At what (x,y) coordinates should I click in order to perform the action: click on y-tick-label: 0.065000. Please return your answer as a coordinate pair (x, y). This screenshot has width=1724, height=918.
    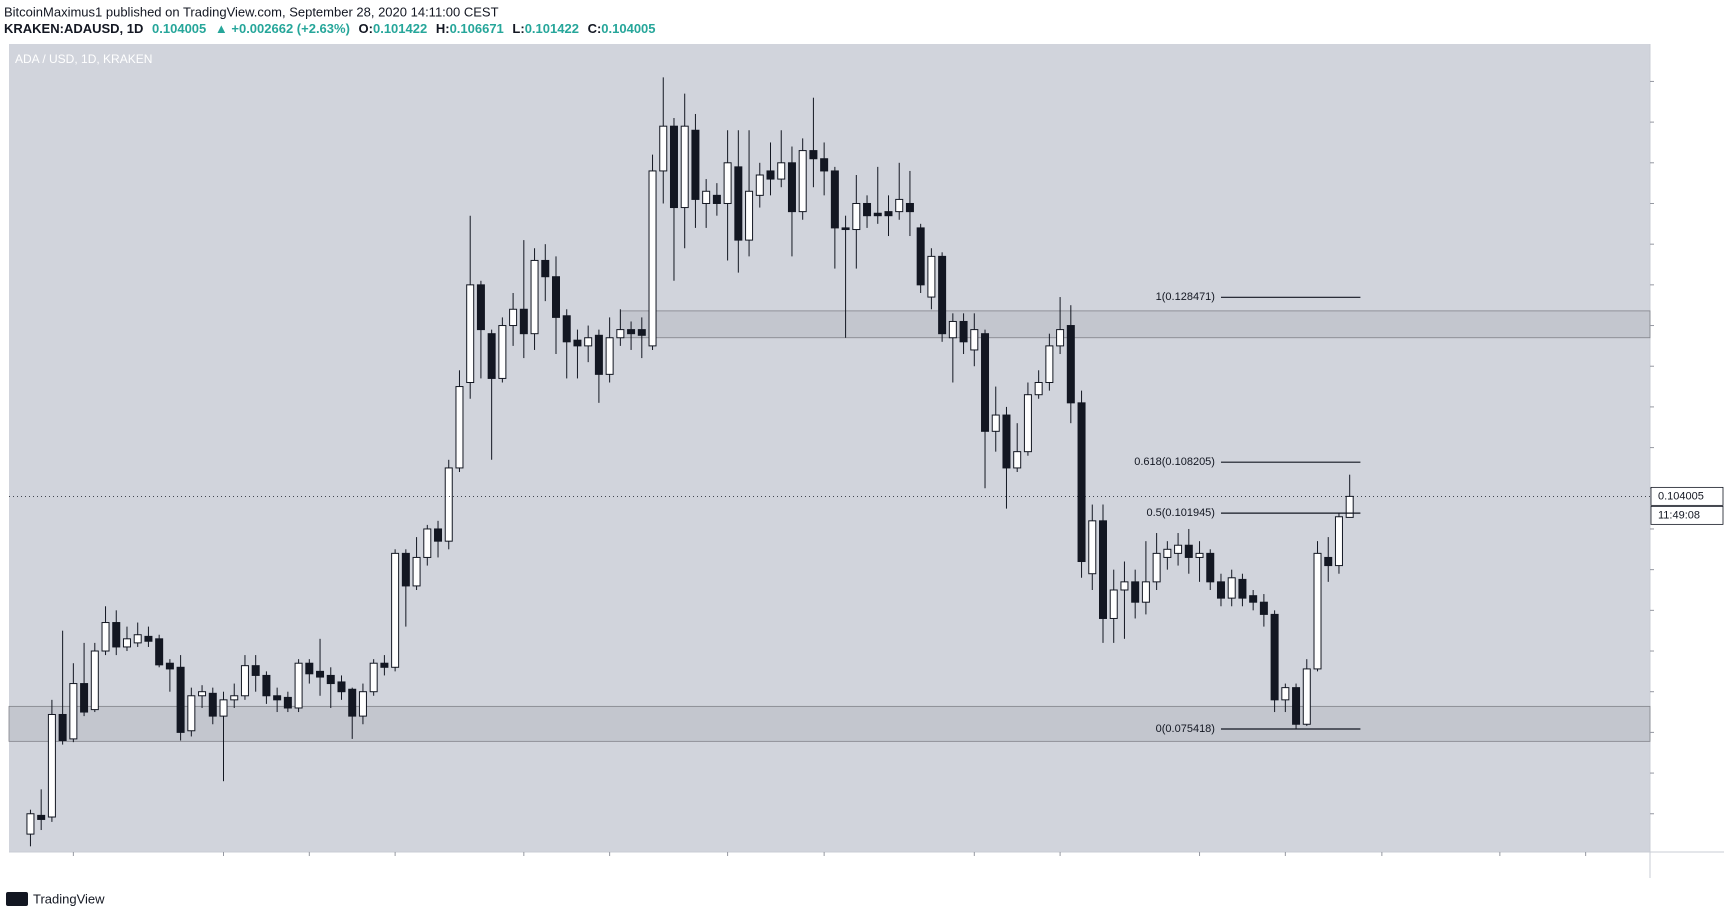
    Looking at the image, I should click on (1681, 814).